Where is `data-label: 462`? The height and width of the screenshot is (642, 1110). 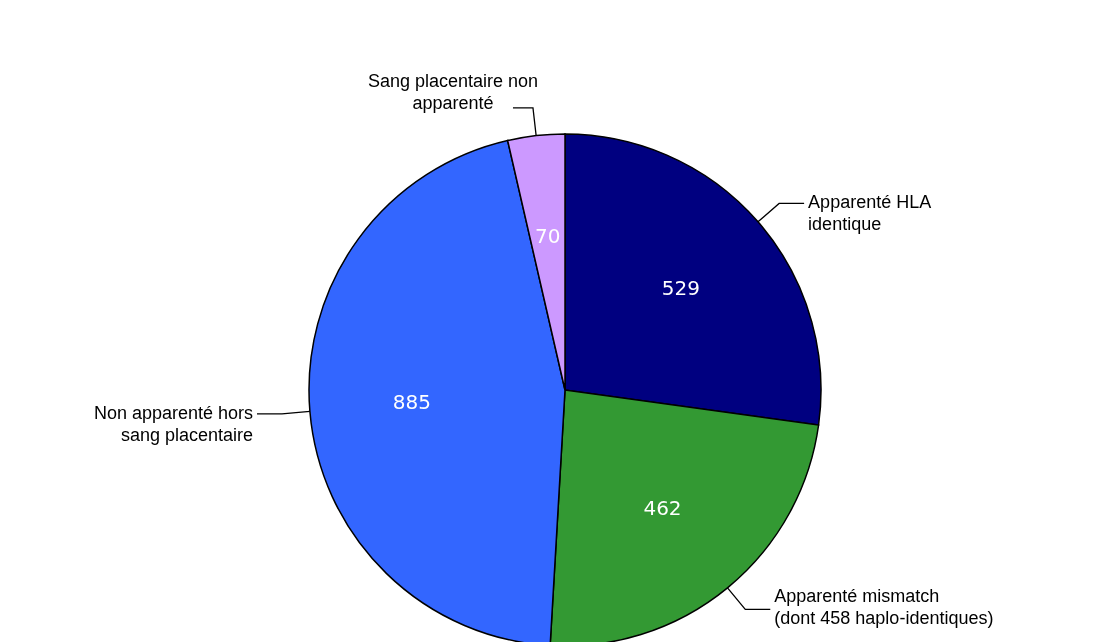
data-label: 462 is located at coordinates (662, 507).